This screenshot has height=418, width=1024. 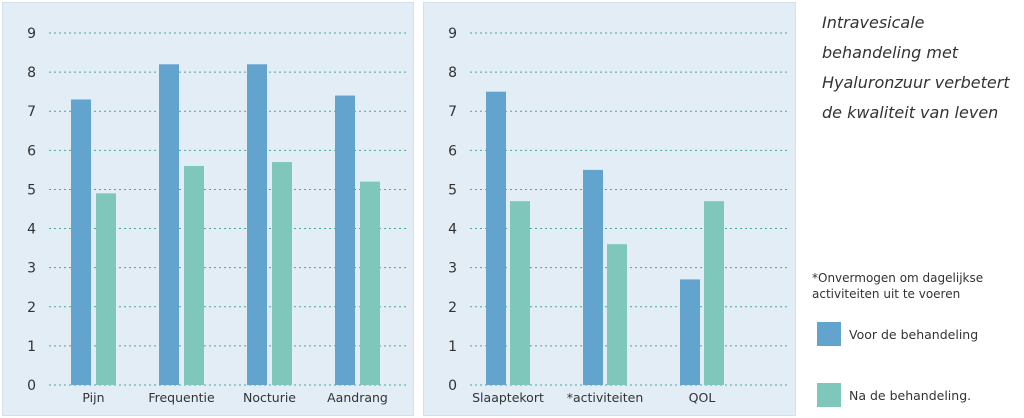 What do you see at coordinates (496, 238) in the screenshot?
I see `bar-slaaptekort-before` at bounding box center [496, 238].